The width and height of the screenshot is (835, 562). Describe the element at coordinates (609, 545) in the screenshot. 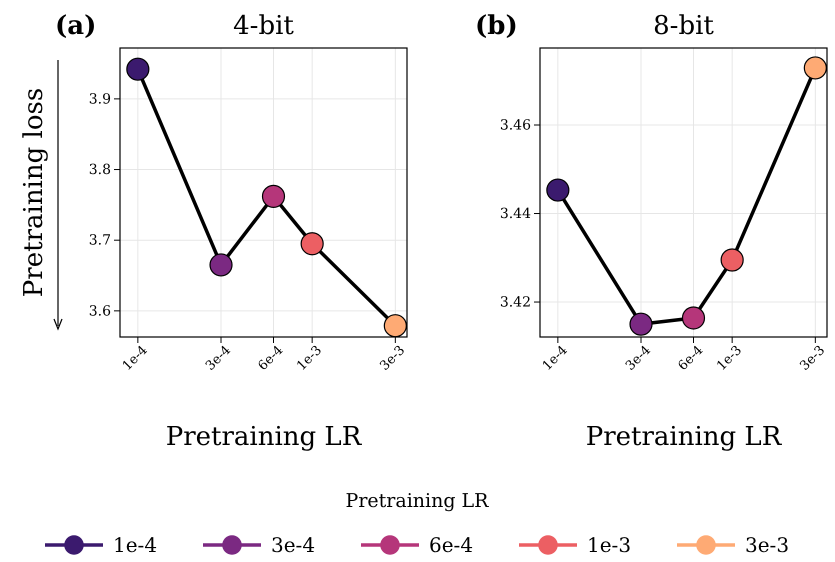

I see `legend-label: 1e-3` at that location.